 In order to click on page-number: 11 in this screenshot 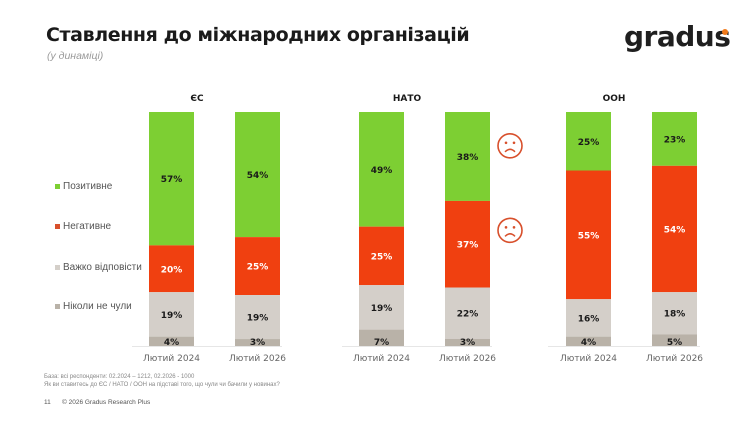, I will do `click(47, 402)`.